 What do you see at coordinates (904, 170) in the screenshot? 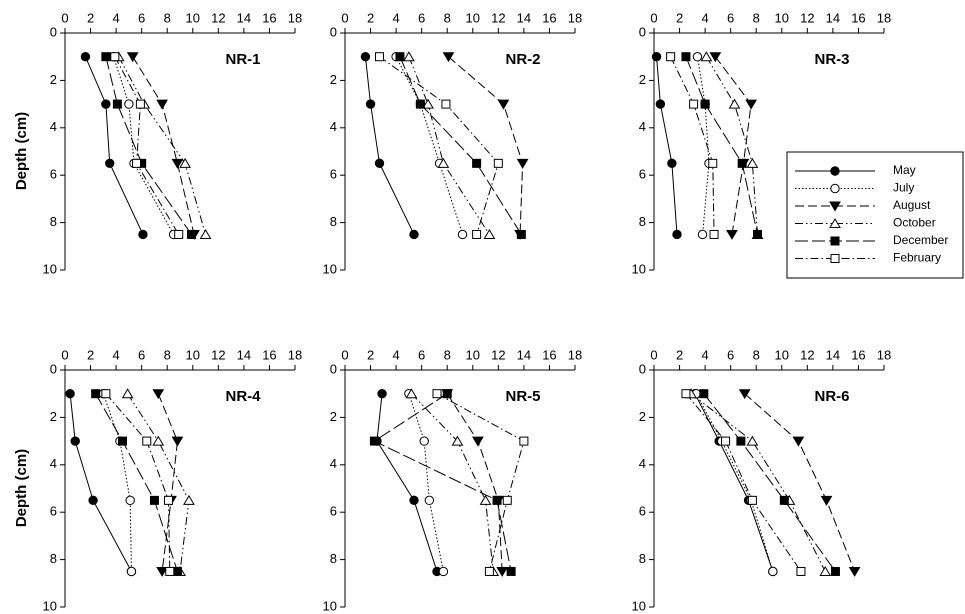
I see `legend-label: May` at bounding box center [904, 170].